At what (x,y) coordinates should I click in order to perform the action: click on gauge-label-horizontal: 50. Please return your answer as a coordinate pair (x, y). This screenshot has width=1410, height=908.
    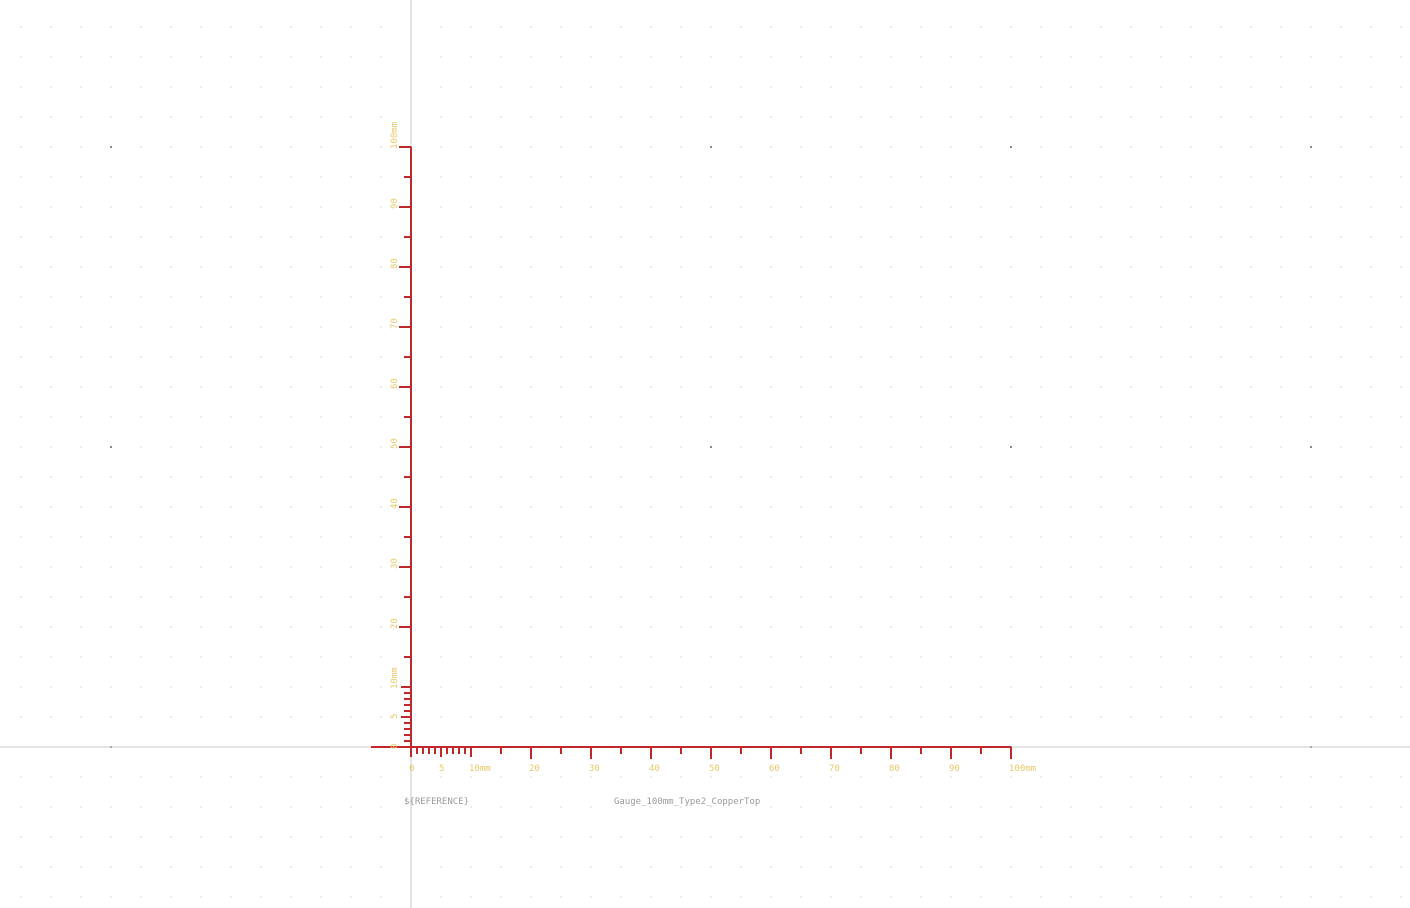
    Looking at the image, I should click on (714, 769).